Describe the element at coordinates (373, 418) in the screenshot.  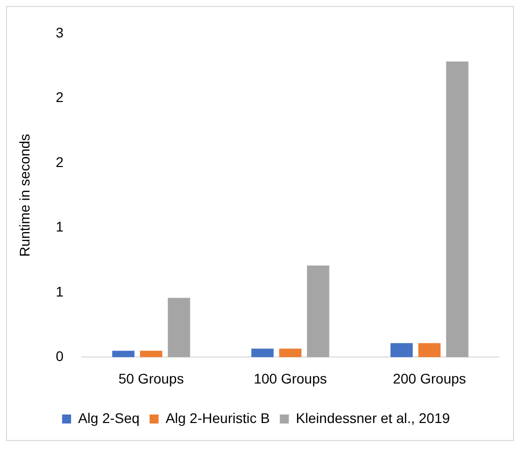
I see `legend-label: Kleindessner et al., 2019` at that location.